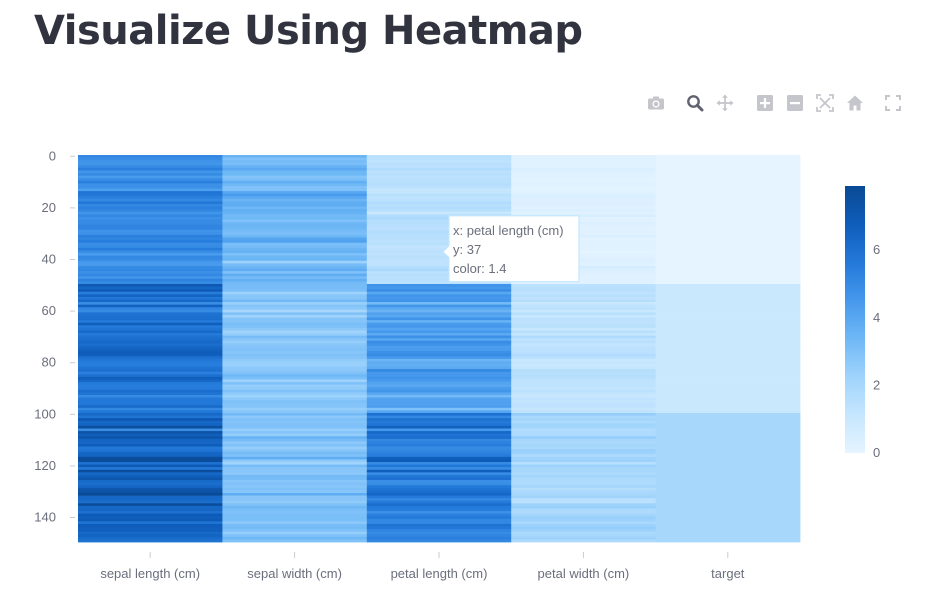  What do you see at coordinates (765, 103) in the screenshot?
I see `zoom-in-button` at bounding box center [765, 103].